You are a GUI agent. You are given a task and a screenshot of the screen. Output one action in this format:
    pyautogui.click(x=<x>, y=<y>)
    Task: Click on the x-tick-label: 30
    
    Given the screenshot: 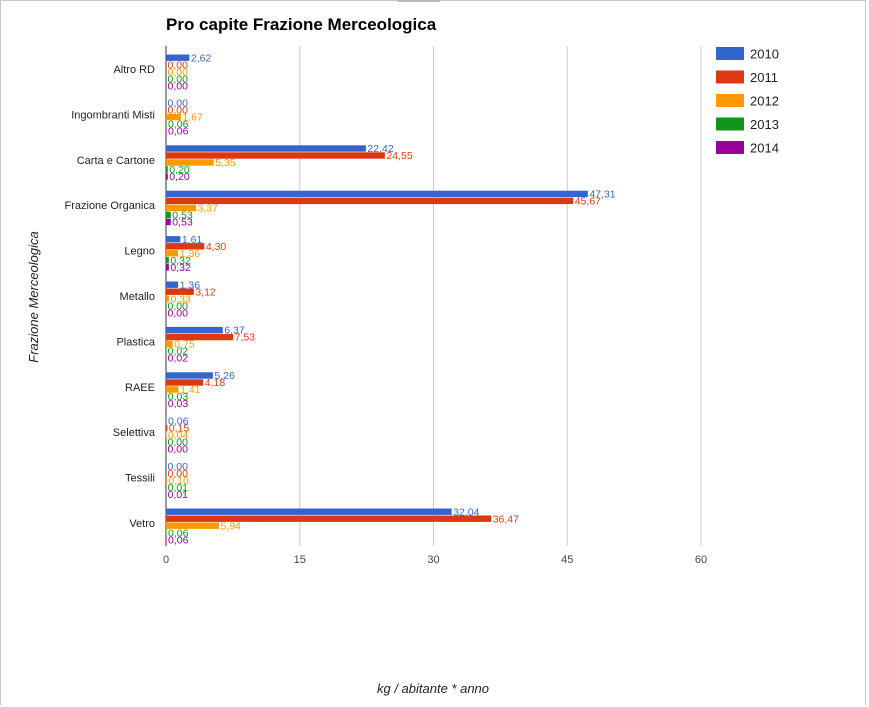 What is the action you would take?
    pyautogui.click(x=433, y=560)
    